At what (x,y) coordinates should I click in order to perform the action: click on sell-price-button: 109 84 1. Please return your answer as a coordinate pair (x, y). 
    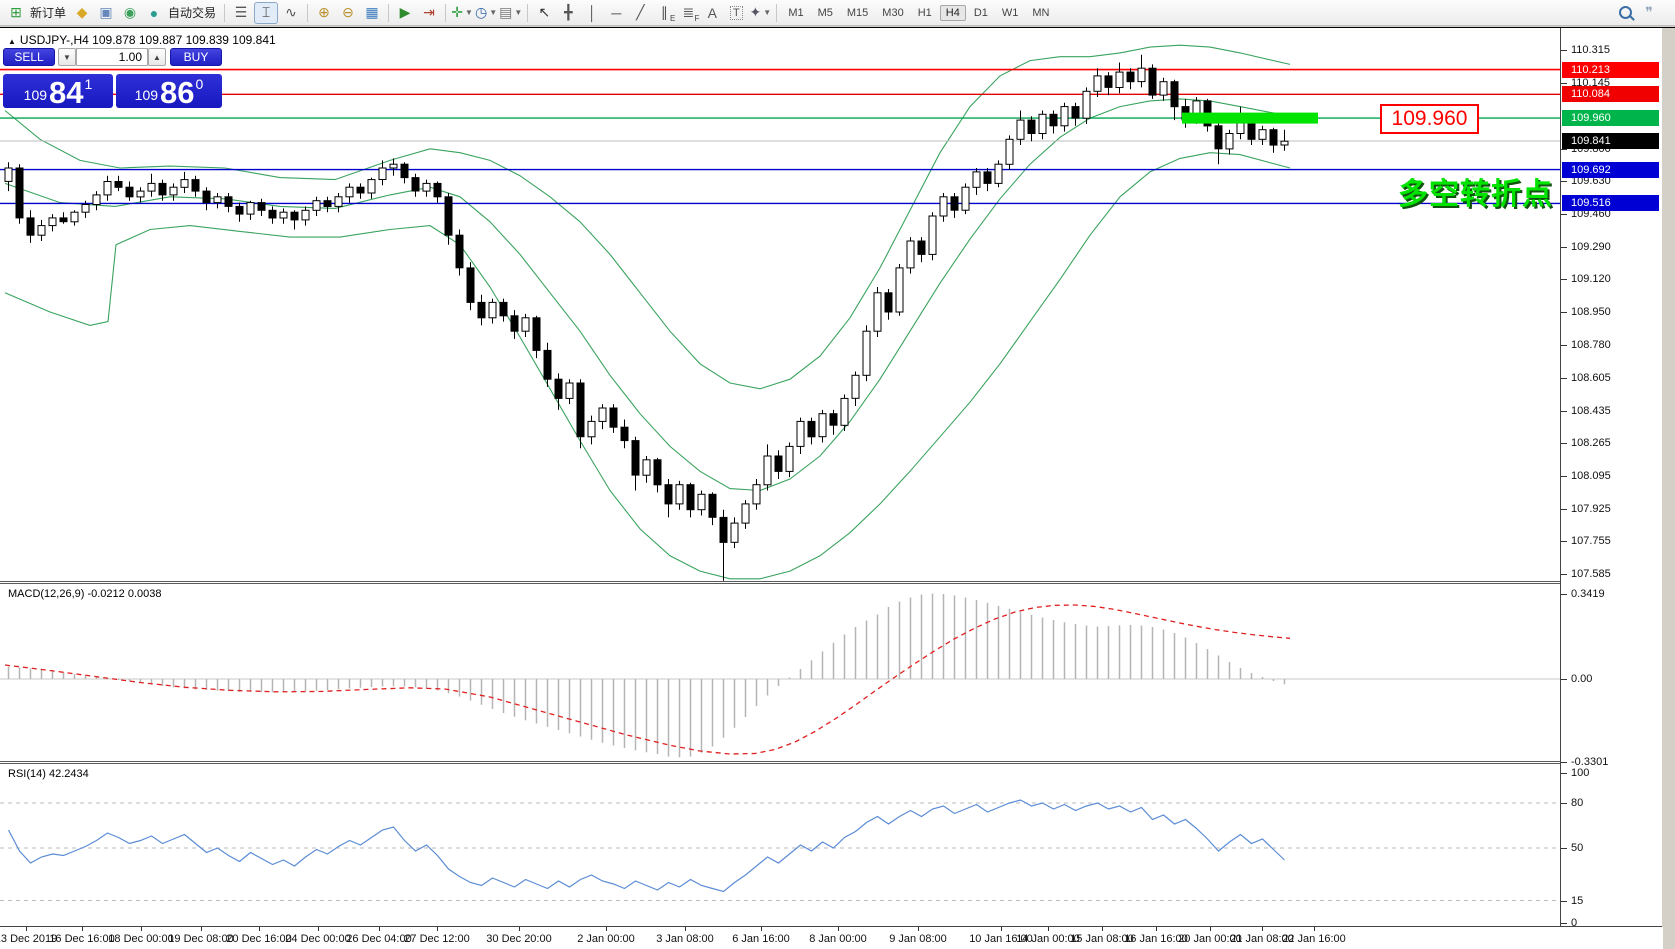
    Looking at the image, I should click on (58, 91).